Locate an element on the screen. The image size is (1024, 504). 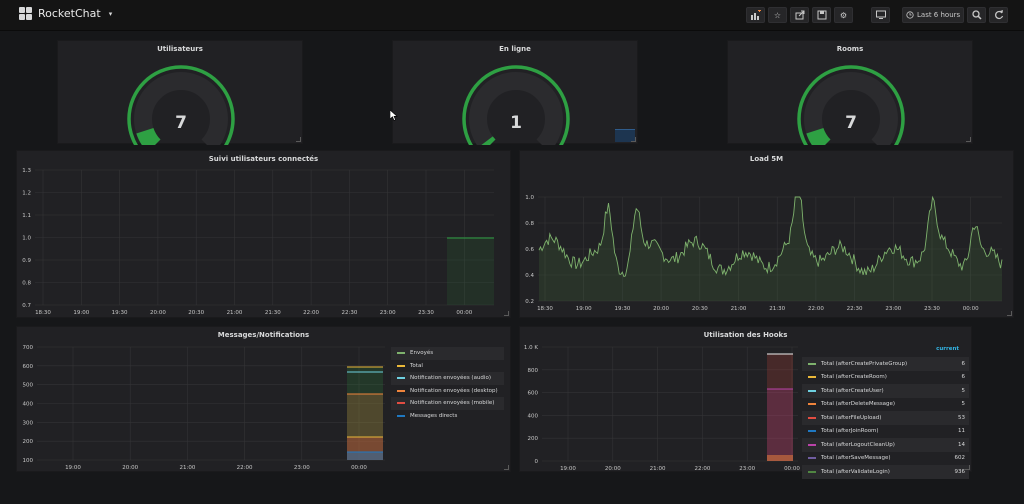
legend-item: Notification envoyées (mobile) is located at coordinates (447, 403).